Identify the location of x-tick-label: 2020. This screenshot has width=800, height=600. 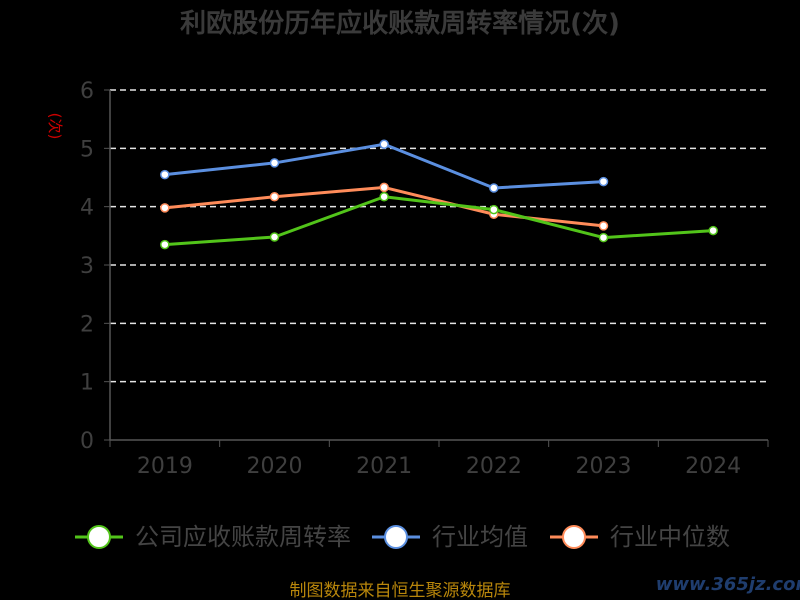
(275, 466).